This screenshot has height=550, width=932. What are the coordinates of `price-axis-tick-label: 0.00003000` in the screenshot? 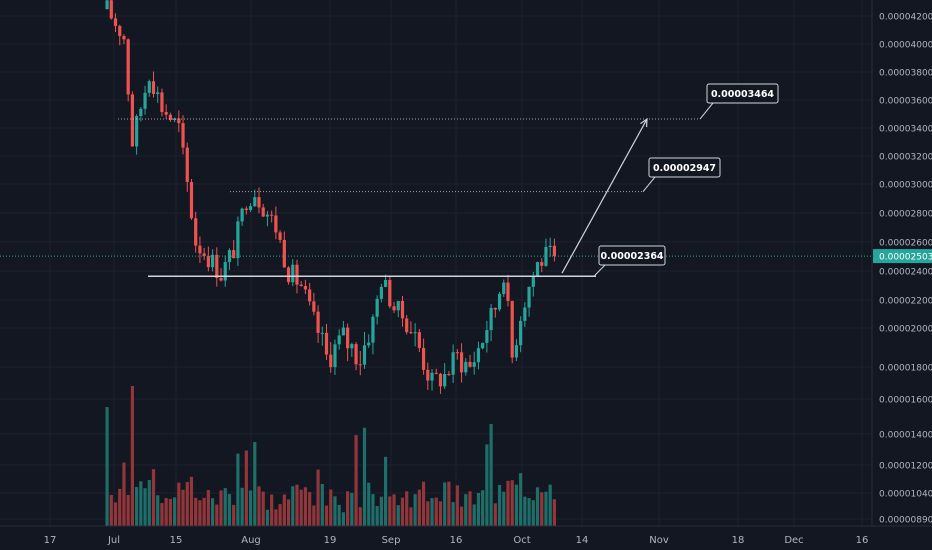 It's located at (905, 186).